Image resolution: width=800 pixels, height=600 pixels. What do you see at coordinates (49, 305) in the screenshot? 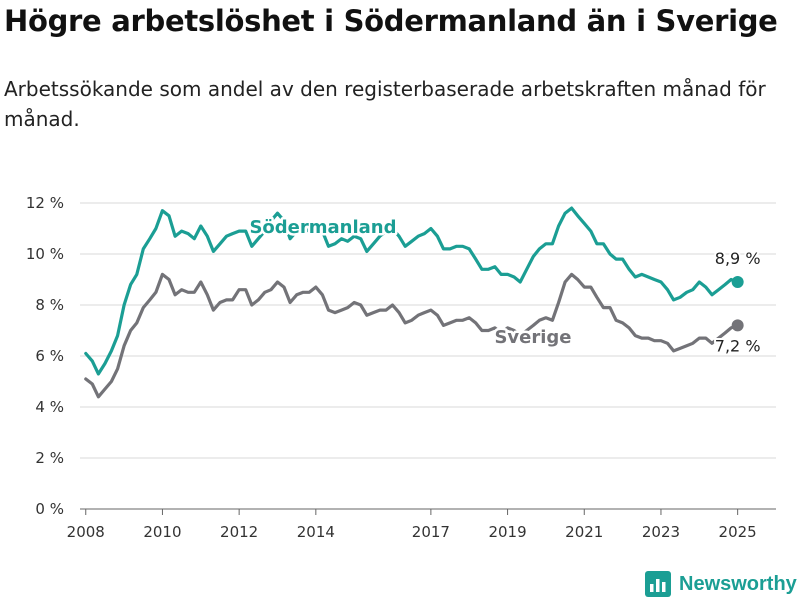
I see `y-tick-label: 8 %` at bounding box center [49, 305].